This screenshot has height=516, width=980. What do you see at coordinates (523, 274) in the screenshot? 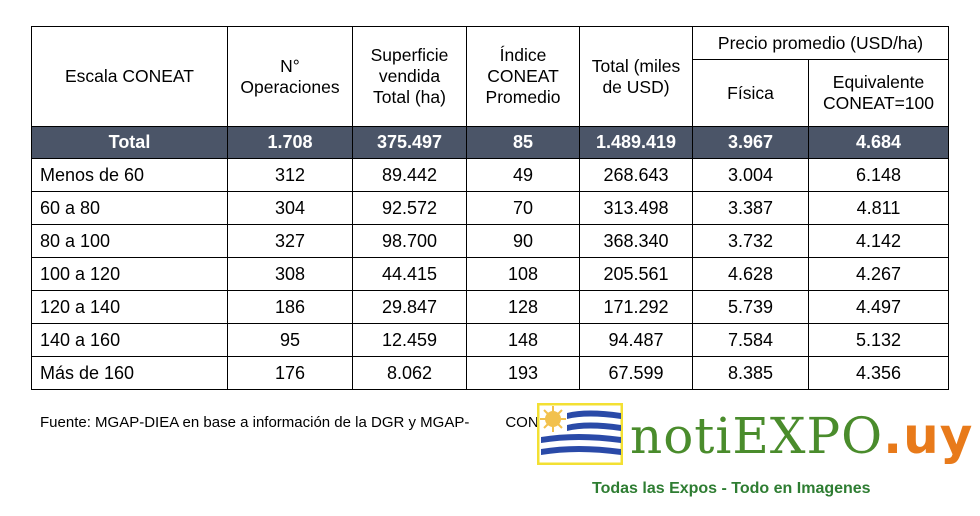
I see `cell-indice: 108` at bounding box center [523, 274].